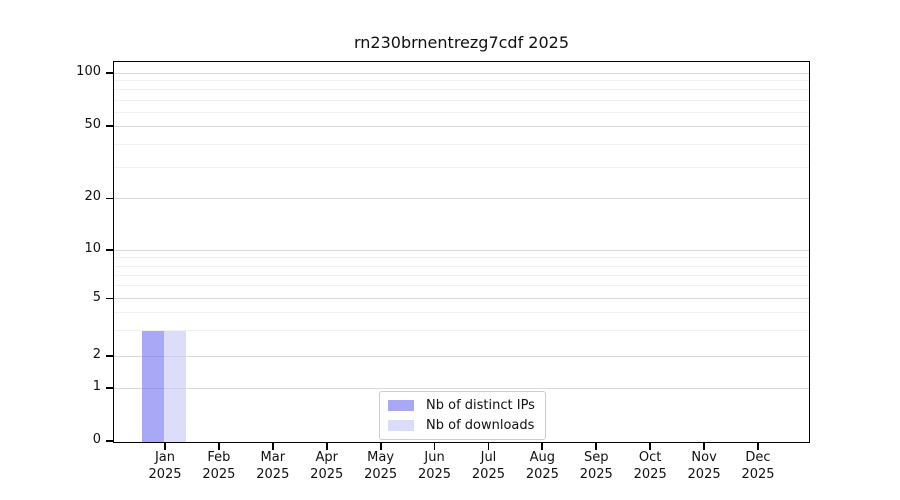  What do you see at coordinates (462, 415) in the screenshot?
I see `legend: Nb of distinct IPs Nb of downloads` at bounding box center [462, 415].